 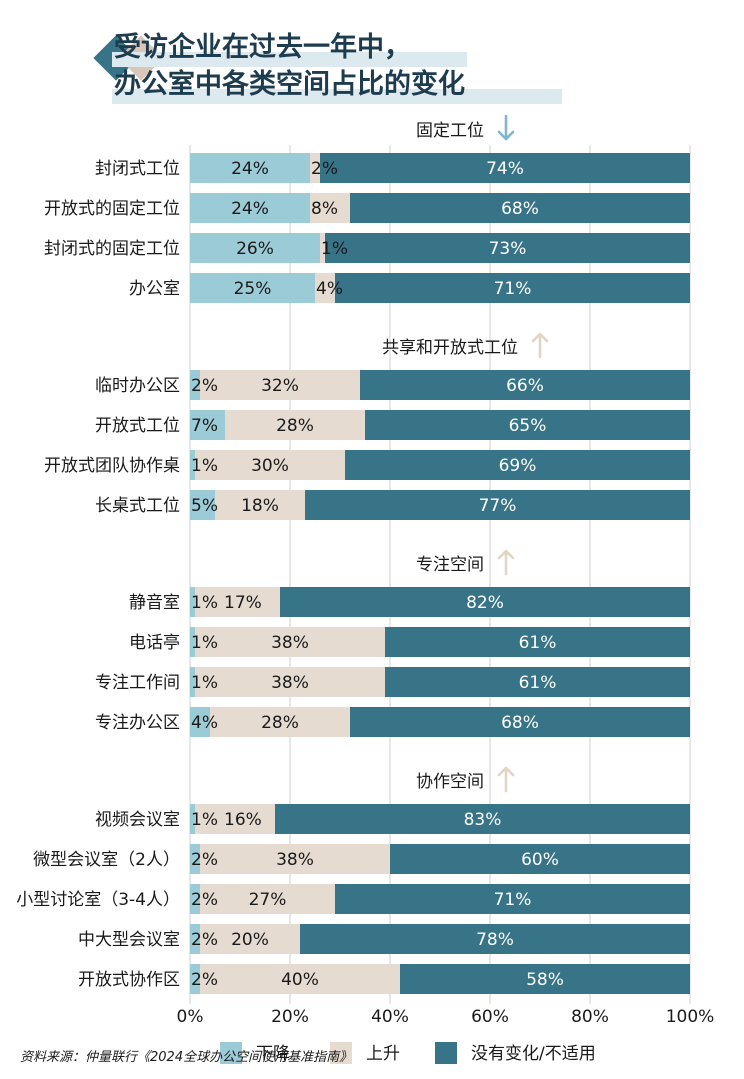 I want to click on category-label: 中大型会议室, so click(x=129, y=940).